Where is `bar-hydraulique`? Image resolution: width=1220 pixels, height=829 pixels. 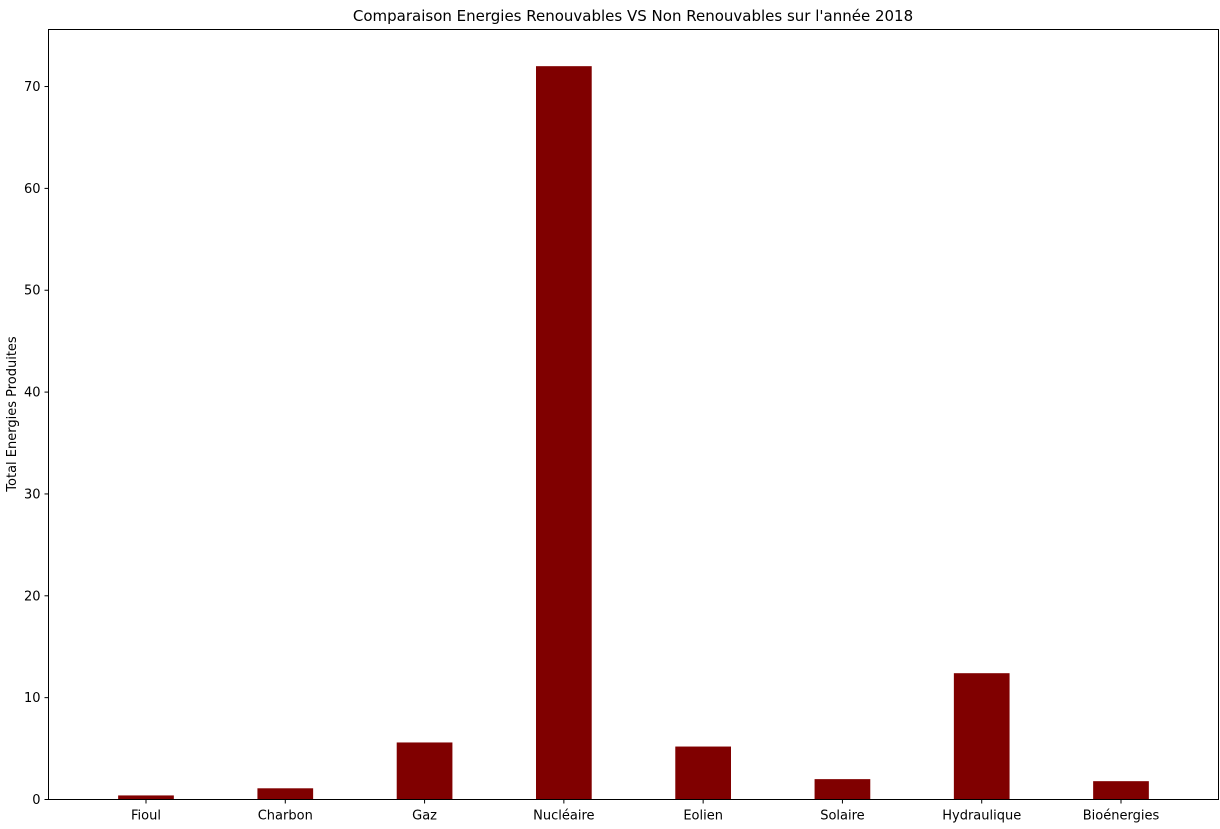
bar-hydraulique is located at coordinates (981, 736).